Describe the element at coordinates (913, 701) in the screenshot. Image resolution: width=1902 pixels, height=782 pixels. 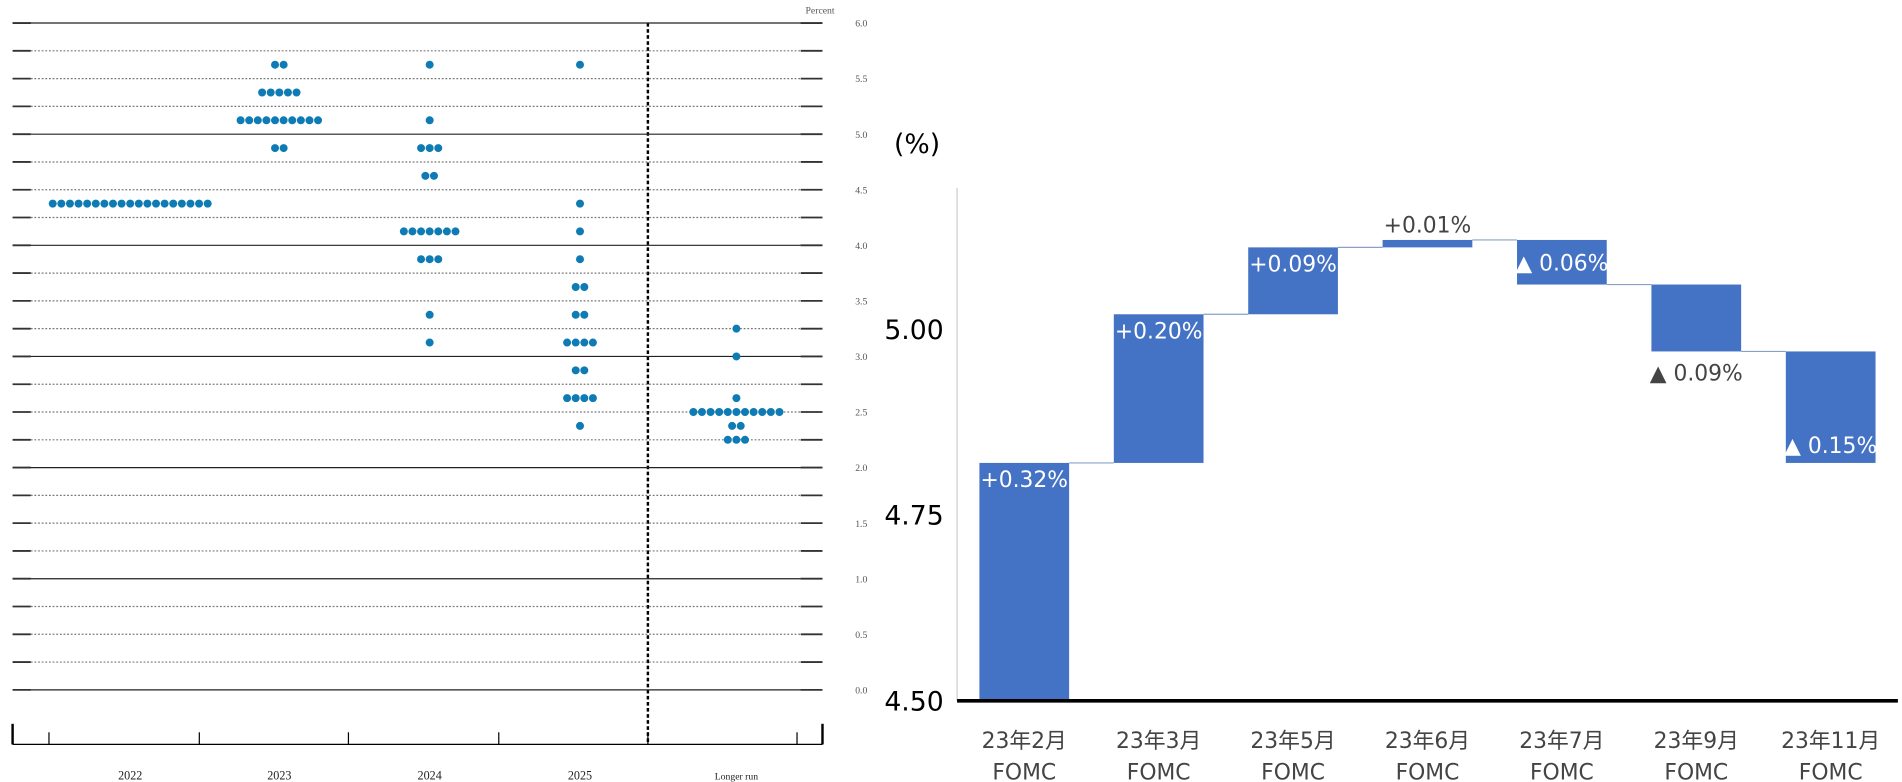
I see `y-tick-label: 4.50` at that location.